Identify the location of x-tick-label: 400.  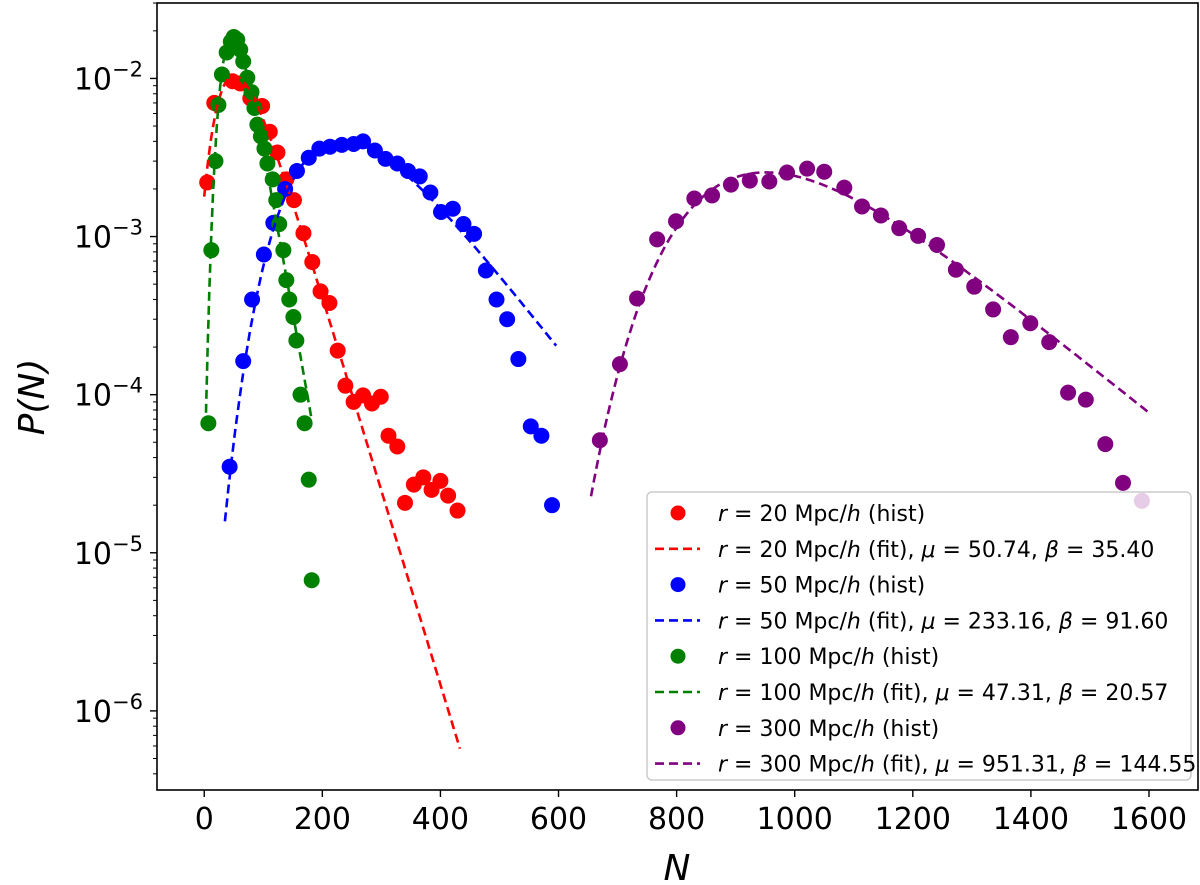
(440, 819).